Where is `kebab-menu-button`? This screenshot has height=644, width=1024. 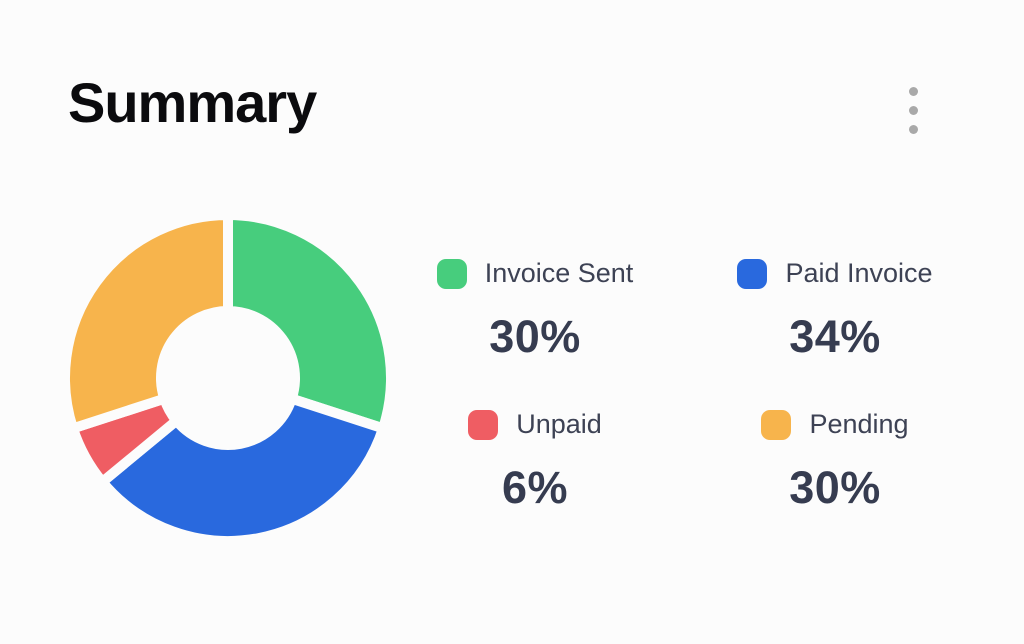 kebab-menu-button is located at coordinates (913, 110).